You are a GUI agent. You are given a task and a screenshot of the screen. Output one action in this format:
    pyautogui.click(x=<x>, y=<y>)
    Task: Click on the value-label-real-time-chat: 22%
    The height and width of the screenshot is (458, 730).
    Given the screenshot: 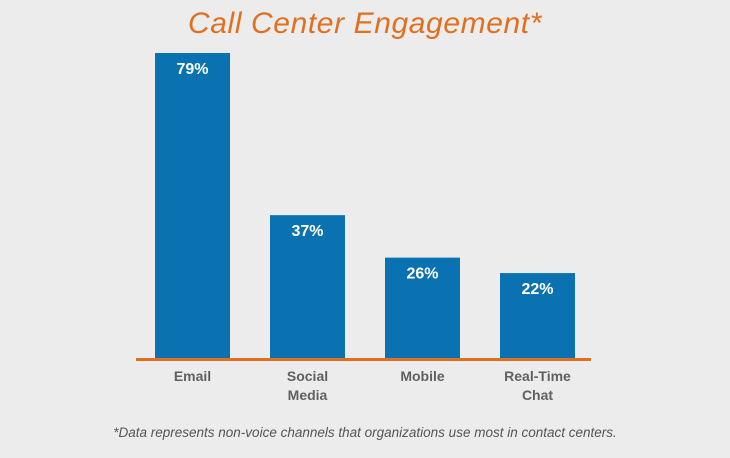 What is the action you would take?
    pyautogui.click(x=537, y=289)
    